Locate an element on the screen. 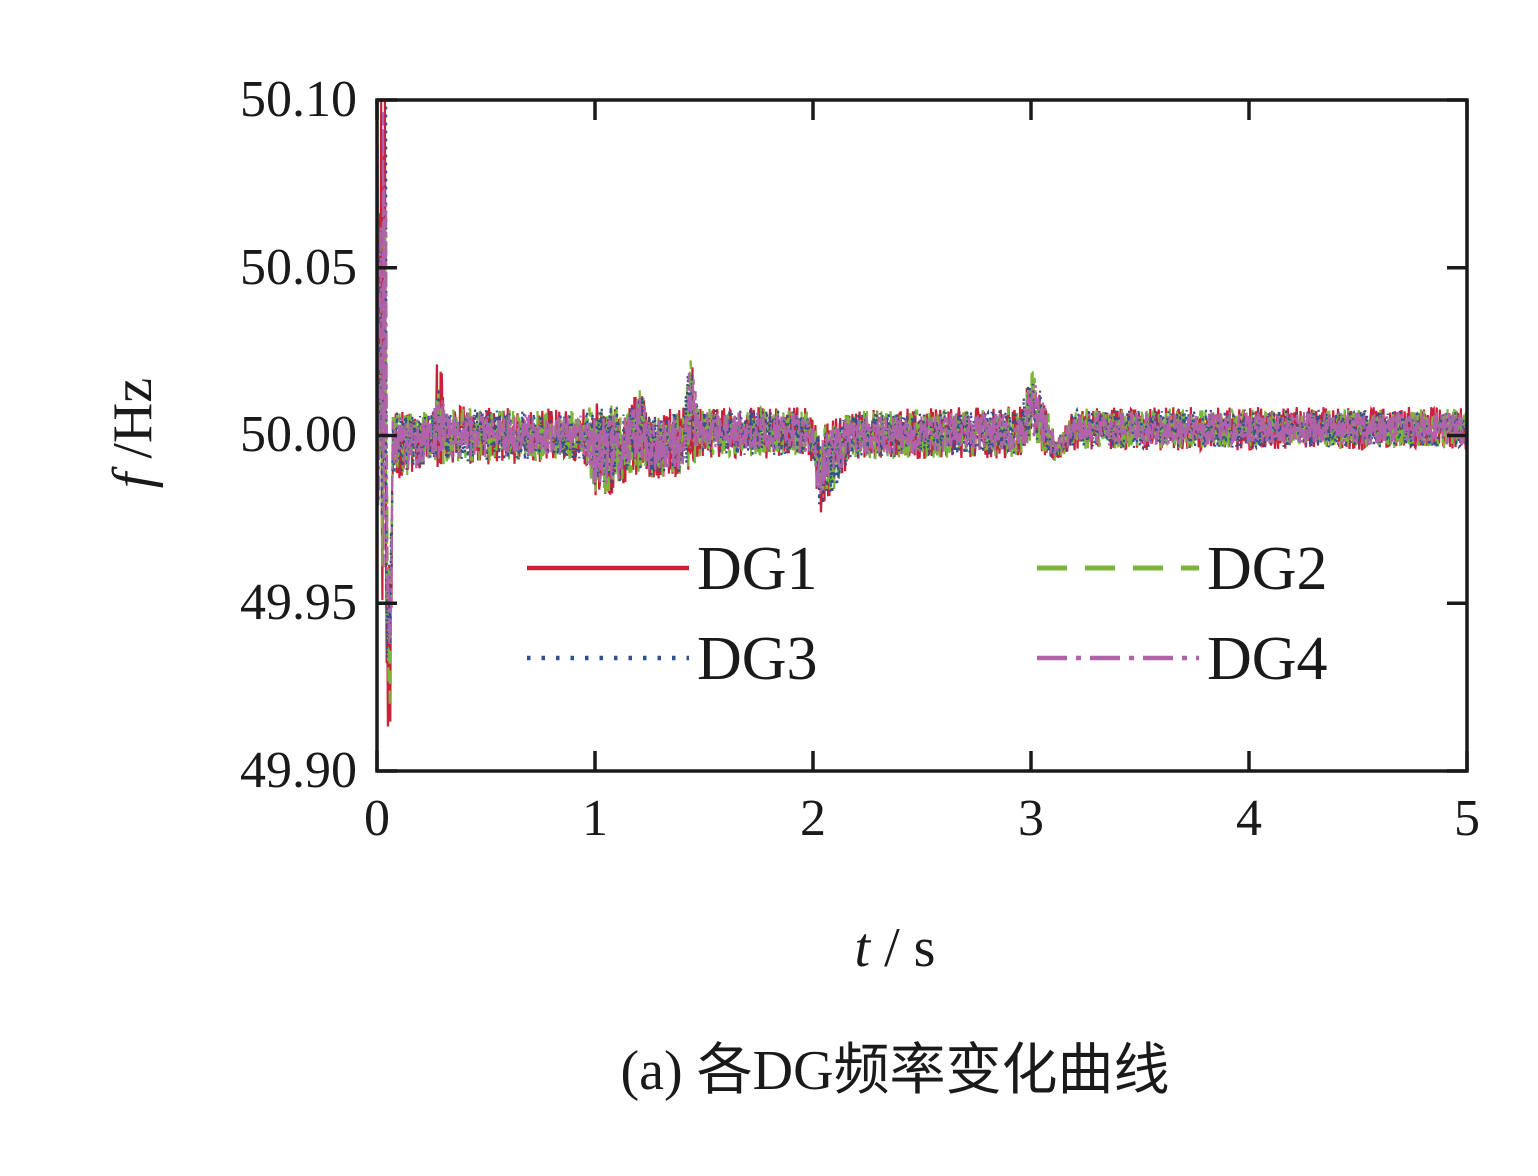 The image size is (1538, 1176). y-axis-title: f /Hz is located at coordinates (133, 433).